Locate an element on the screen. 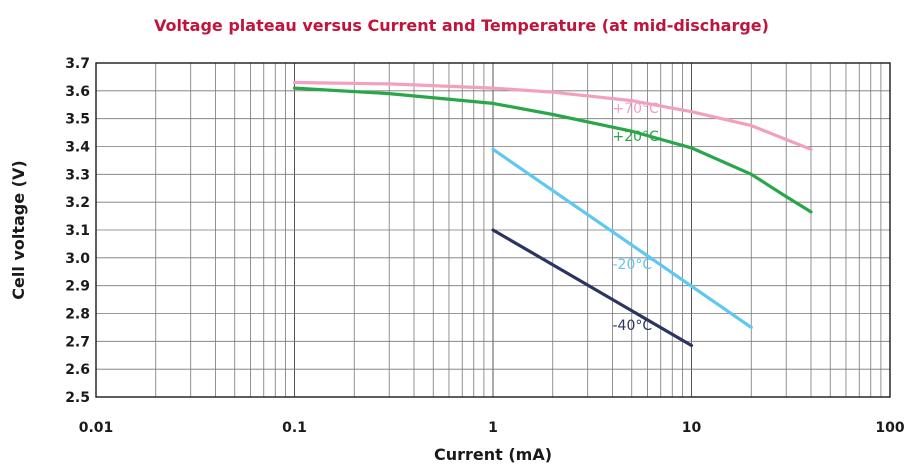 Image resolution: width=923 pixels, height=470 pixels. series-label: -40°C is located at coordinates (633, 326).